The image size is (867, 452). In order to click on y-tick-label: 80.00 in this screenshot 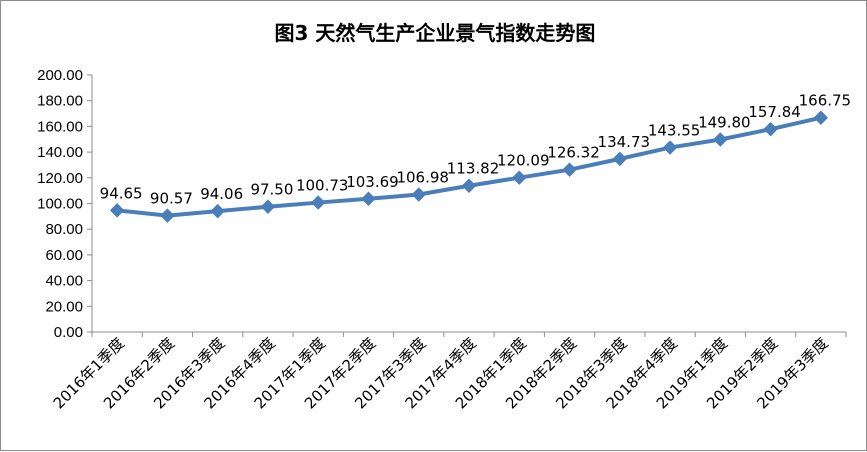, I will do `click(64, 229)`.